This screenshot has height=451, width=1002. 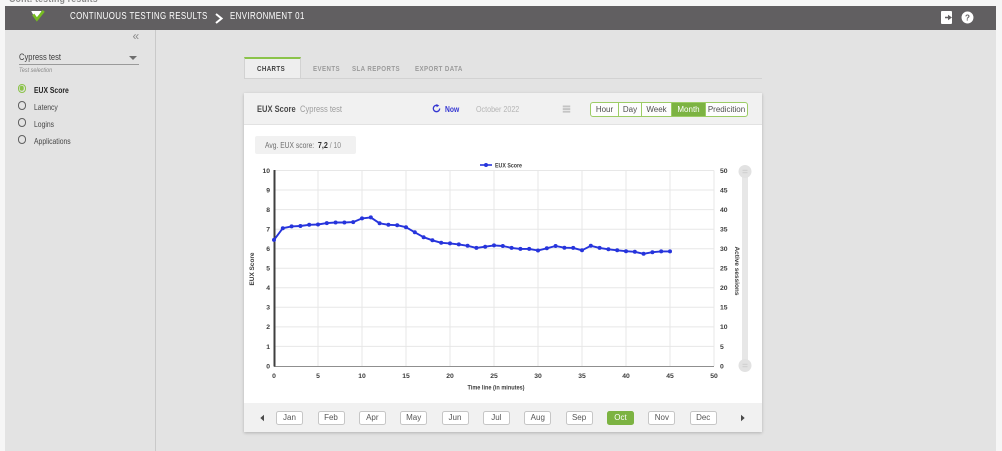 What do you see at coordinates (496, 388) in the screenshot?
I see `svg-text: Time line (in minutes)` at bounding box center [496, 388].